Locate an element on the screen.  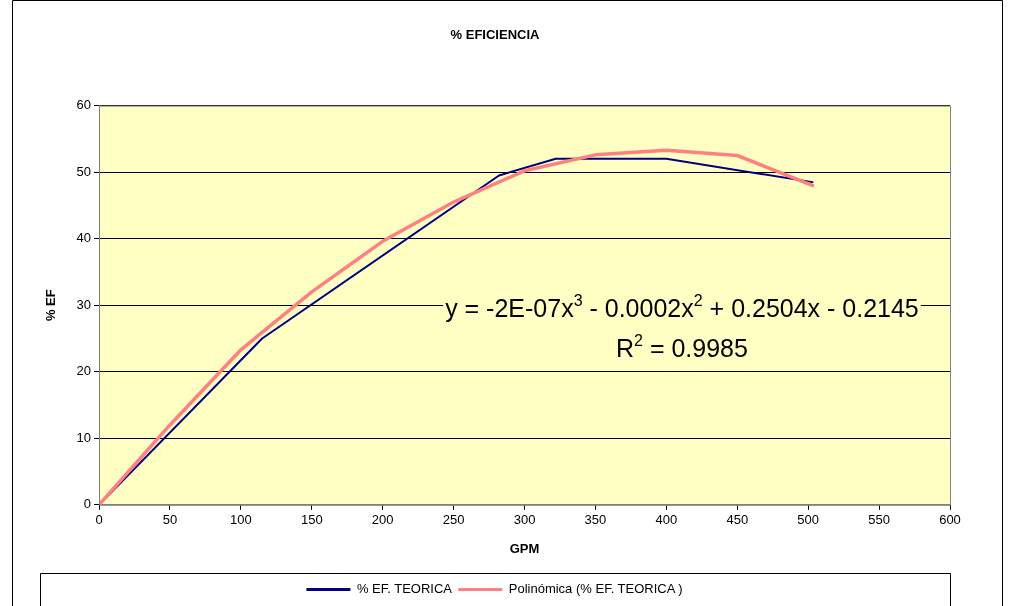
y-tick-label: 0 is located at coordinates (87, 504).